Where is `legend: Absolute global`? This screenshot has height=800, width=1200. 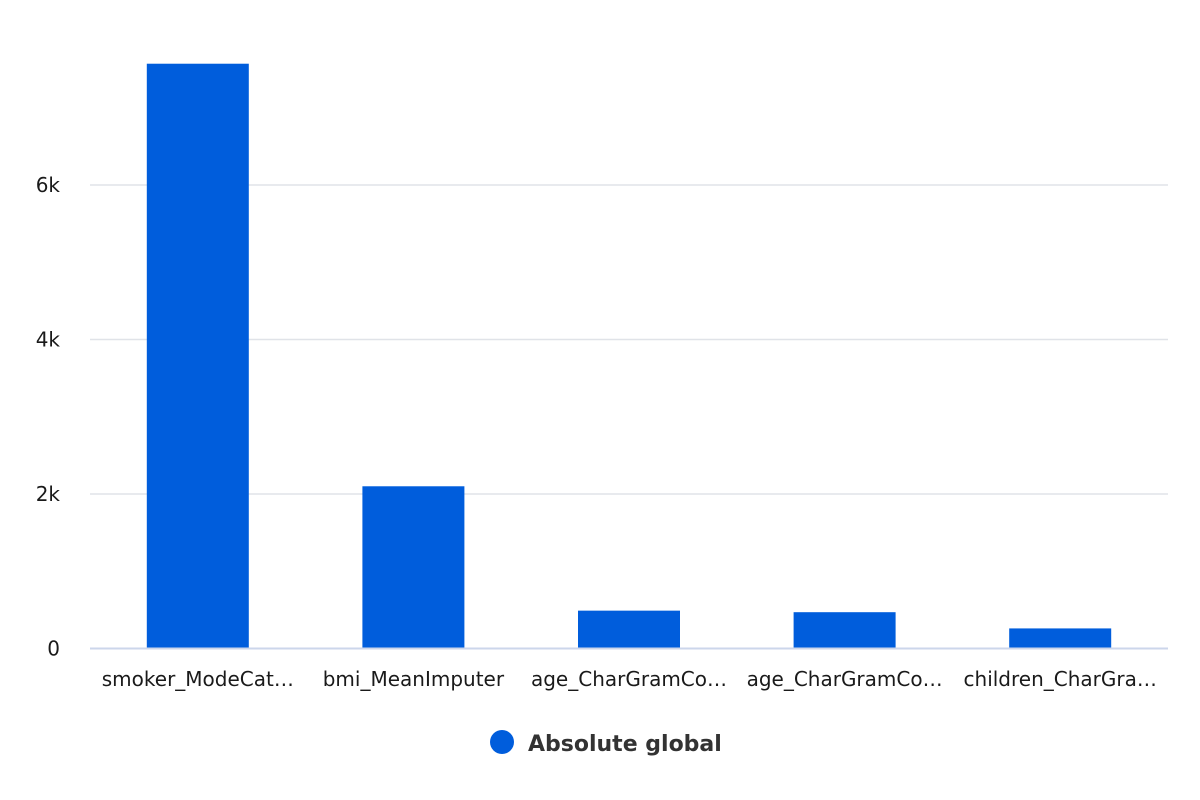
legend: Absolute global is located at coordinates (606, 743).